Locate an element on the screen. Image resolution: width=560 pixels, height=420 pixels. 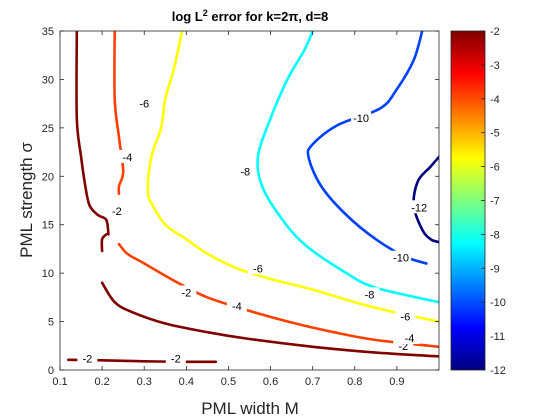
y-tick-label: 0 is located at coordinates (51, 371).